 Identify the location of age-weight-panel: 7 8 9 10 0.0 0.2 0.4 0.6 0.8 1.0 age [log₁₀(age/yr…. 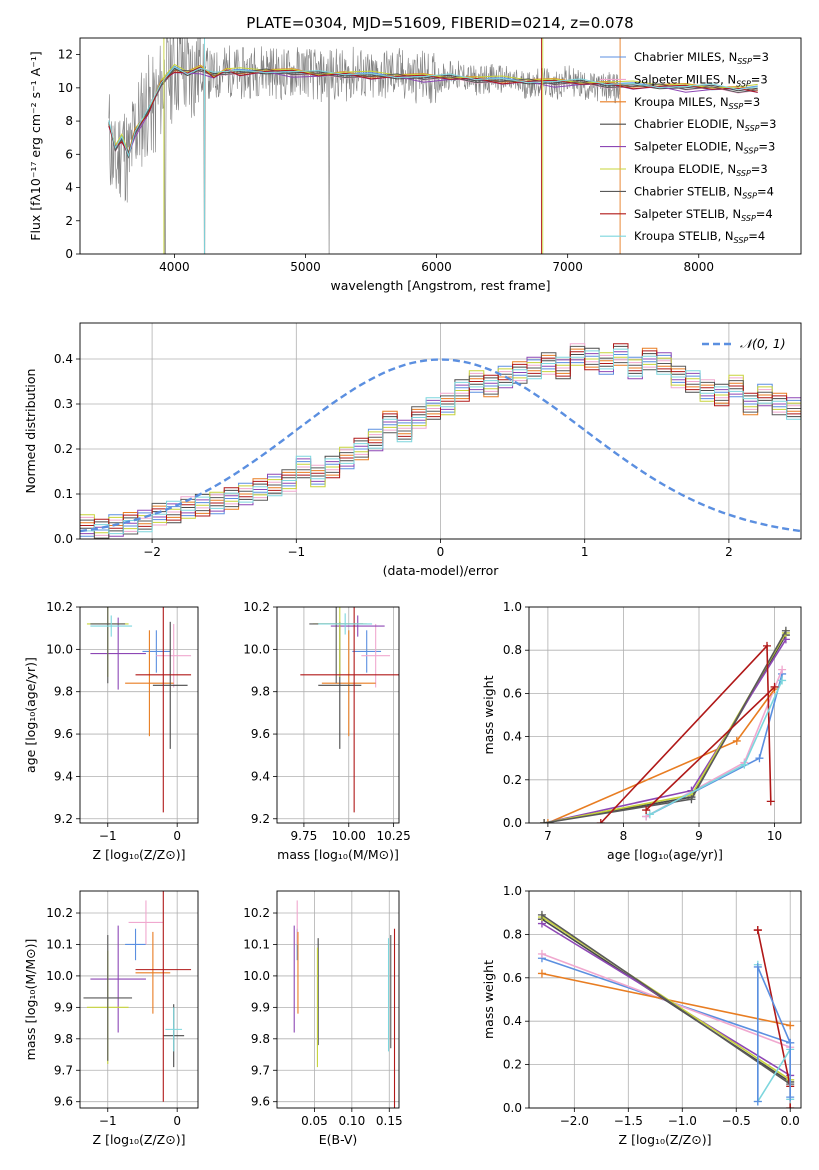
(641, 731).